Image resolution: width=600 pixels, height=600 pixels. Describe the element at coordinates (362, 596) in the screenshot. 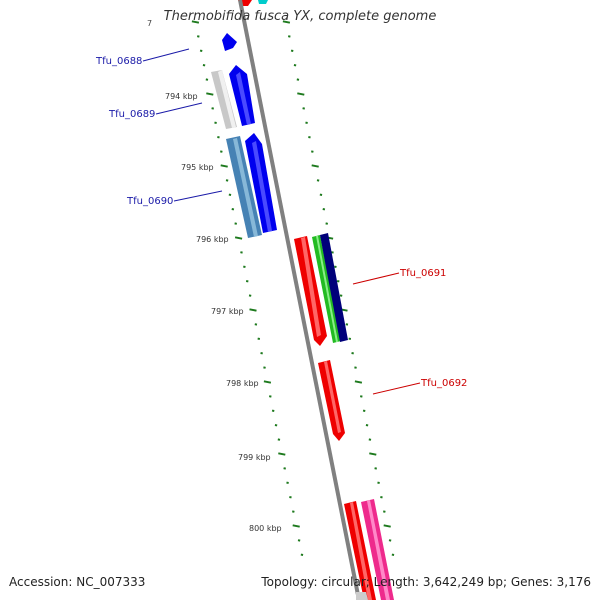

I see `bottom-grey-feature` at that location.